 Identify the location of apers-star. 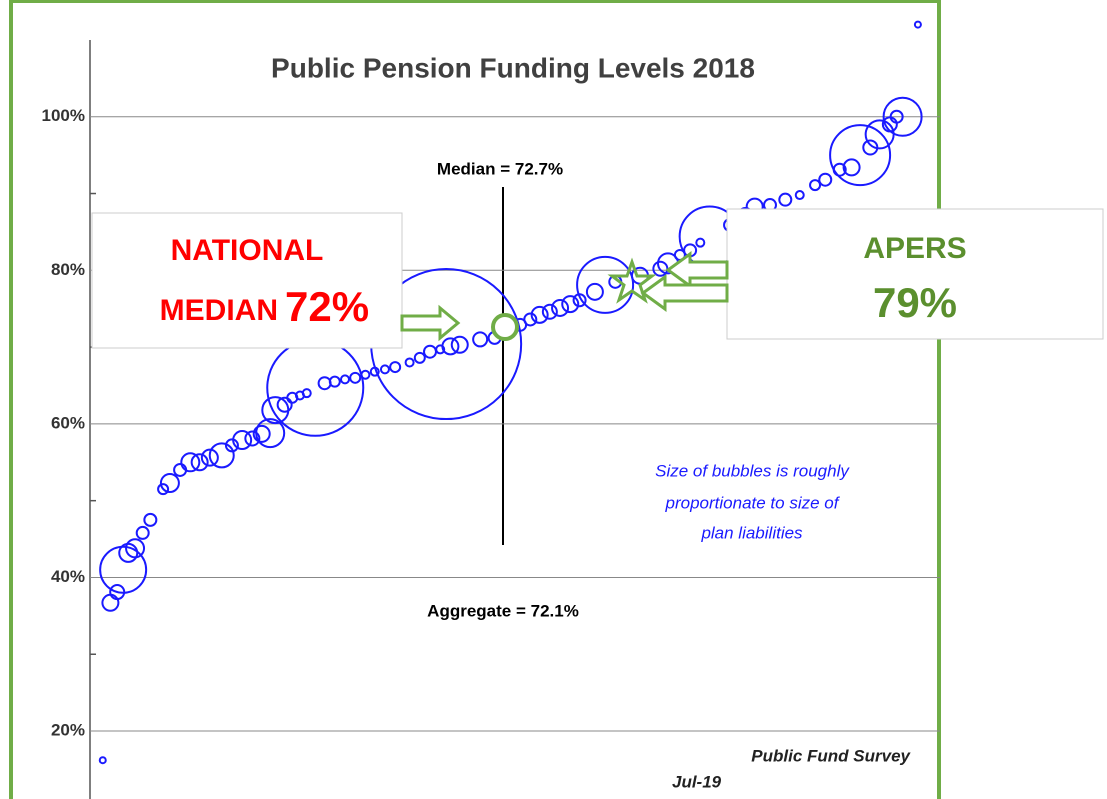
(632, 280).